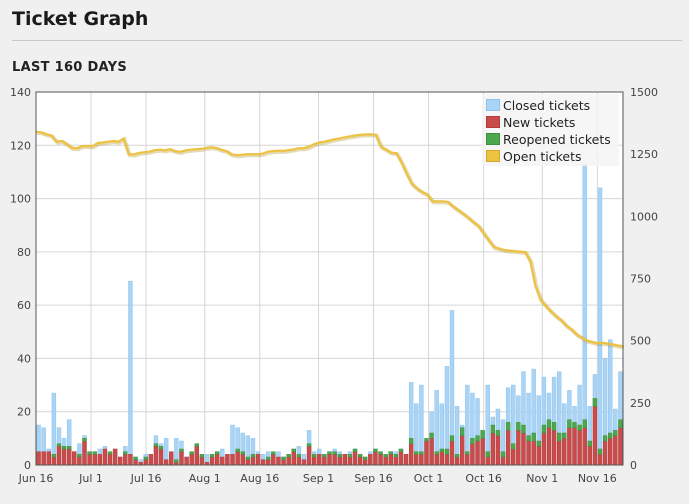 This screenshot has height=504, width=689. Describe the element at coordinates (493, 105) in the screenshot. I see `legend-swatch-closed` at that location.